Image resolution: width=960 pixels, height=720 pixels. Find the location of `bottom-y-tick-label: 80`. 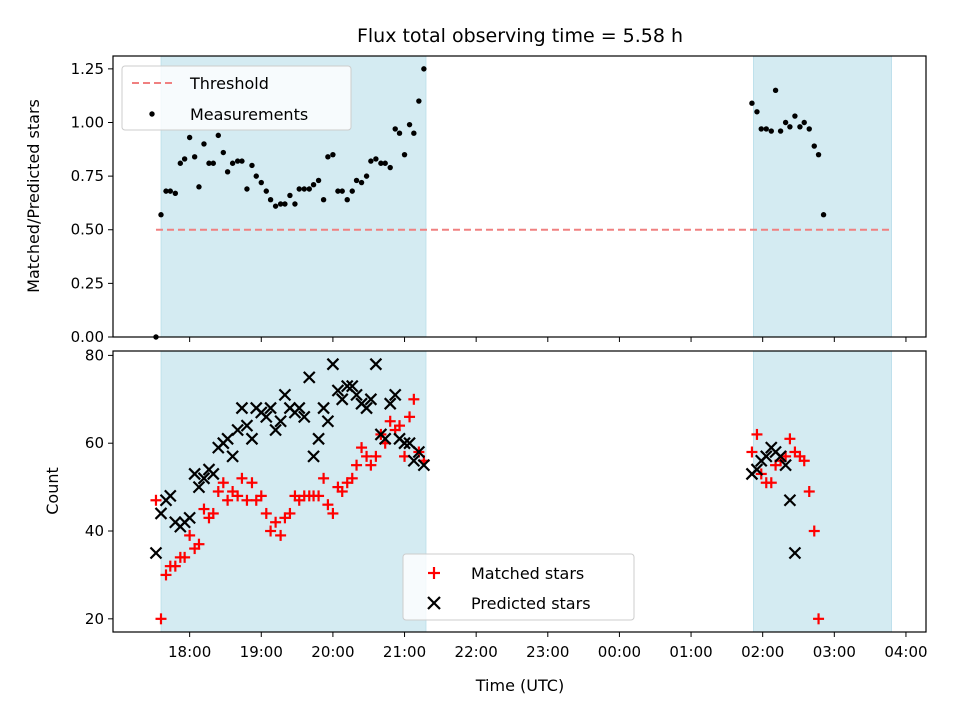

bottom-y-tick-label: 80 is located at coordinates (94, 355).